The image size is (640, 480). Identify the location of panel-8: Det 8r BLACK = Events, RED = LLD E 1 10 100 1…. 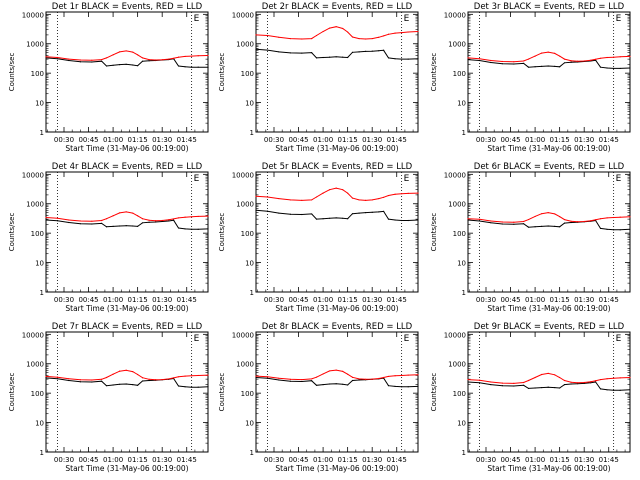
(318, 397).